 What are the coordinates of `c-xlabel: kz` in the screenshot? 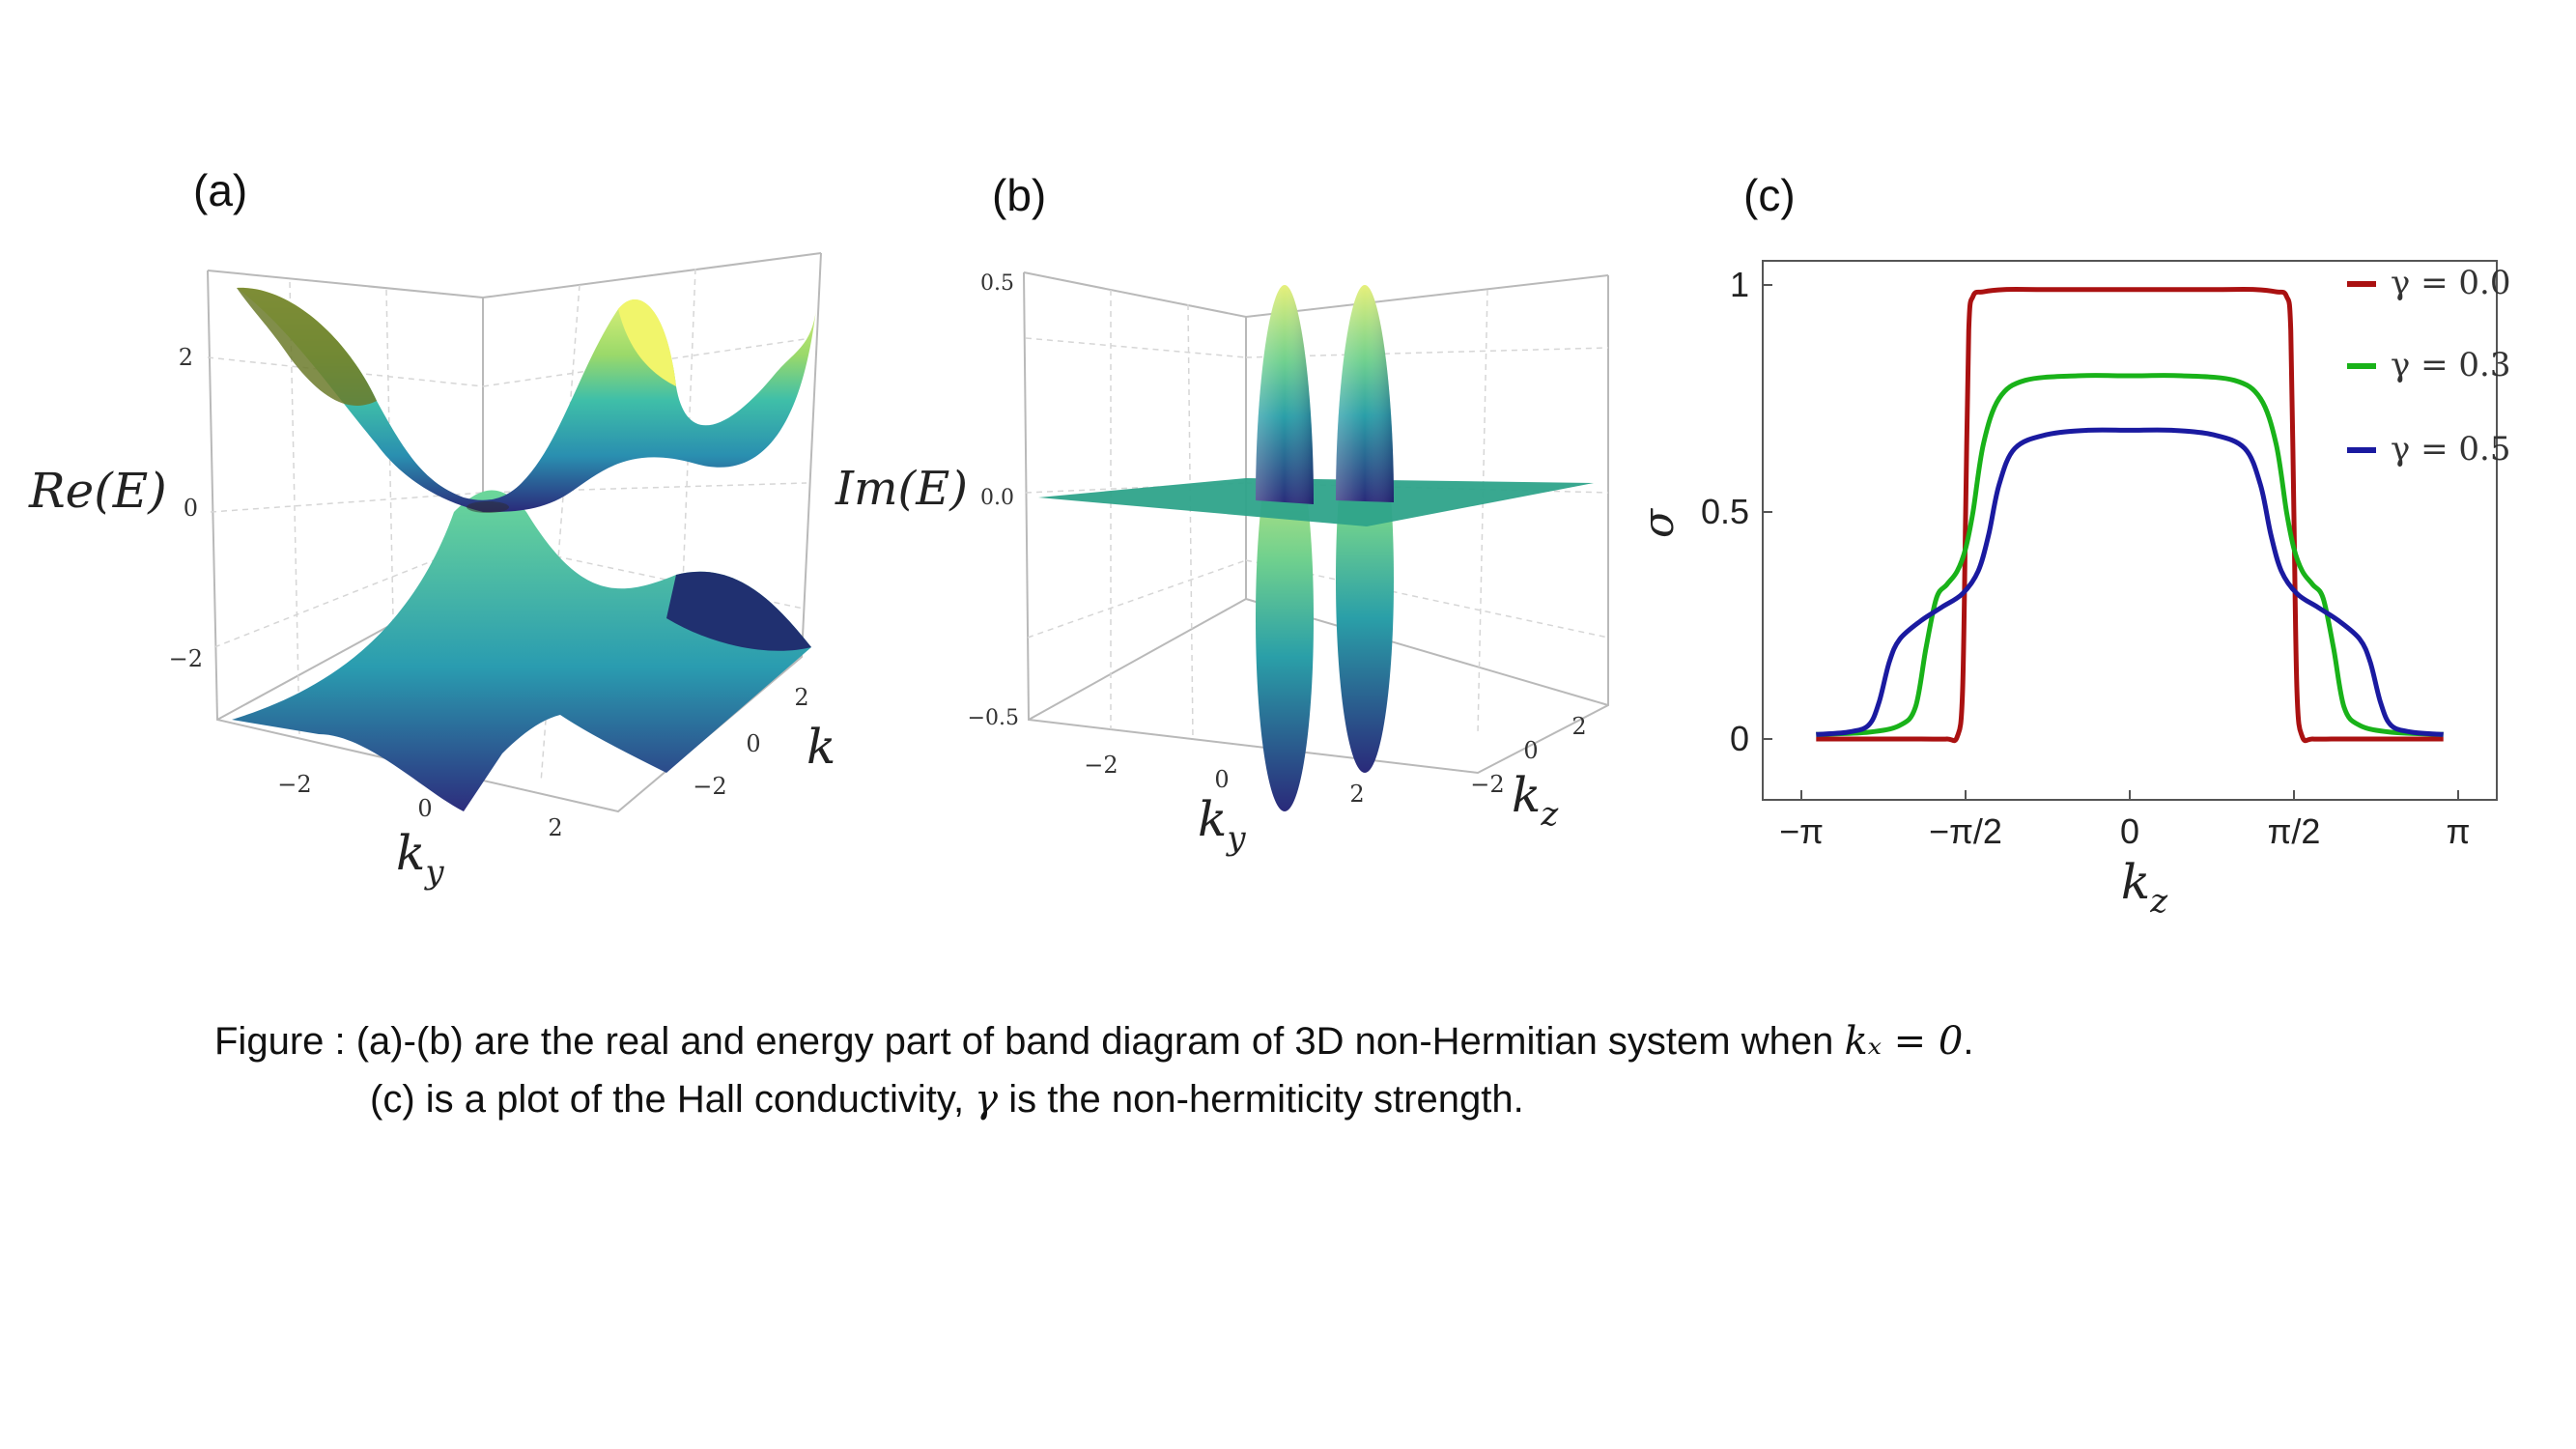 It's located at (2144, 887).